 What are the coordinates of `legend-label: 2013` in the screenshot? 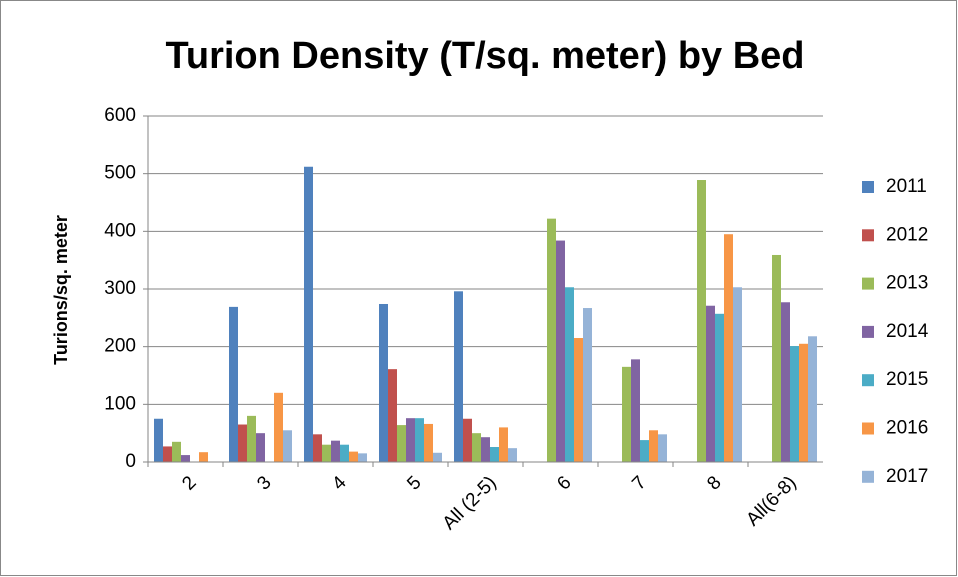 It's located at (907, 283).